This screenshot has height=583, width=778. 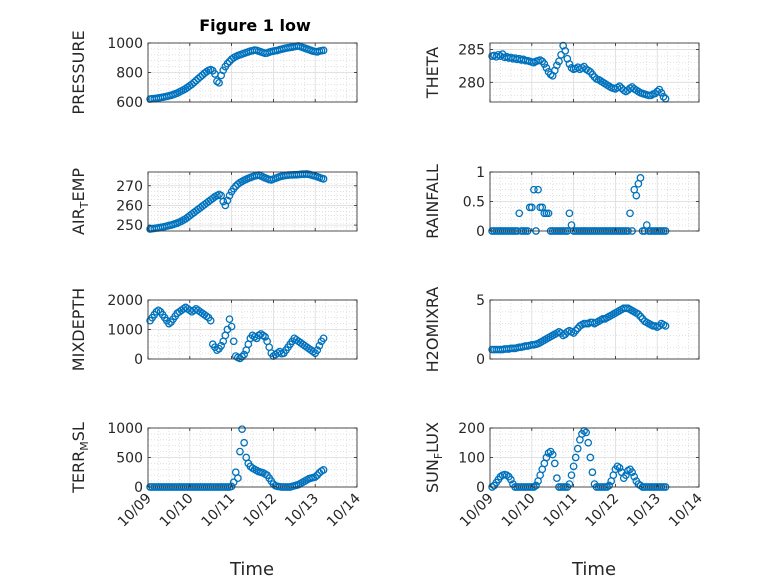 I want to click on y-axis-label: H2OMIXRA, so click(x=432, y=330).